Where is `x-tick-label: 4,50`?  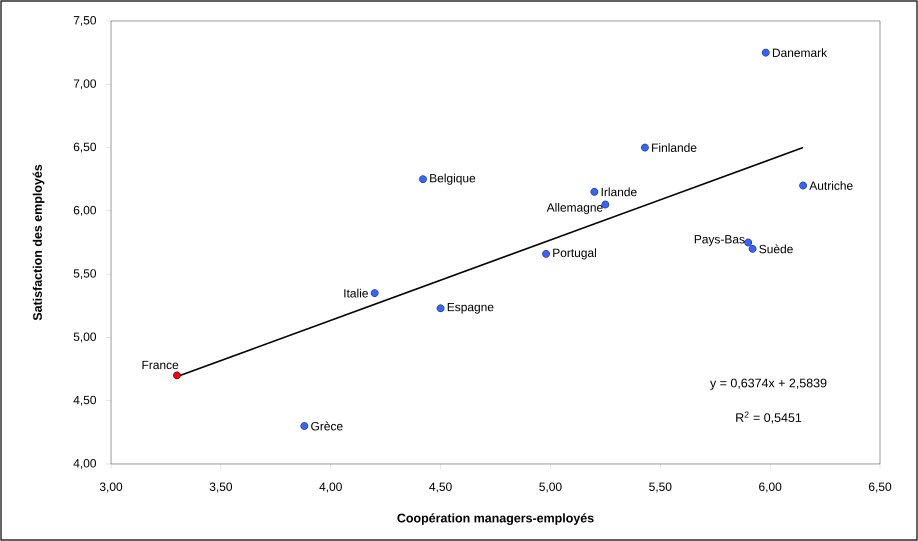 x-tick-label: 4,50 is located at coordinates (440, 487).